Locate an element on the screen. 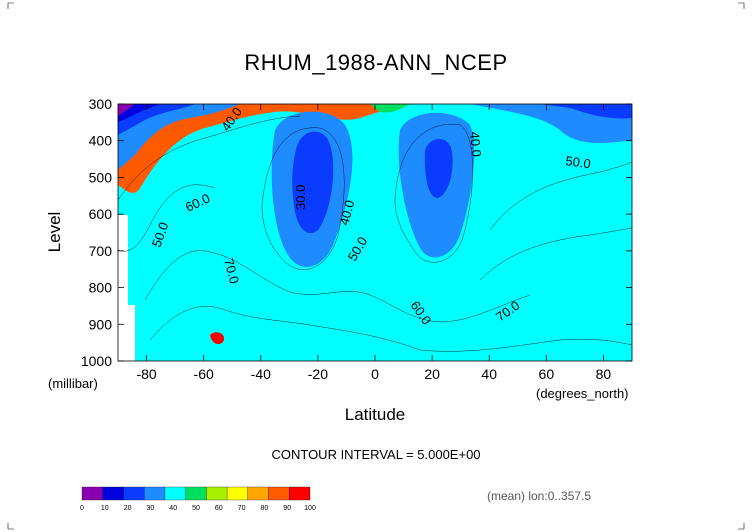  colorbar-tick-label: 90 is located at coordinates (287, 508).